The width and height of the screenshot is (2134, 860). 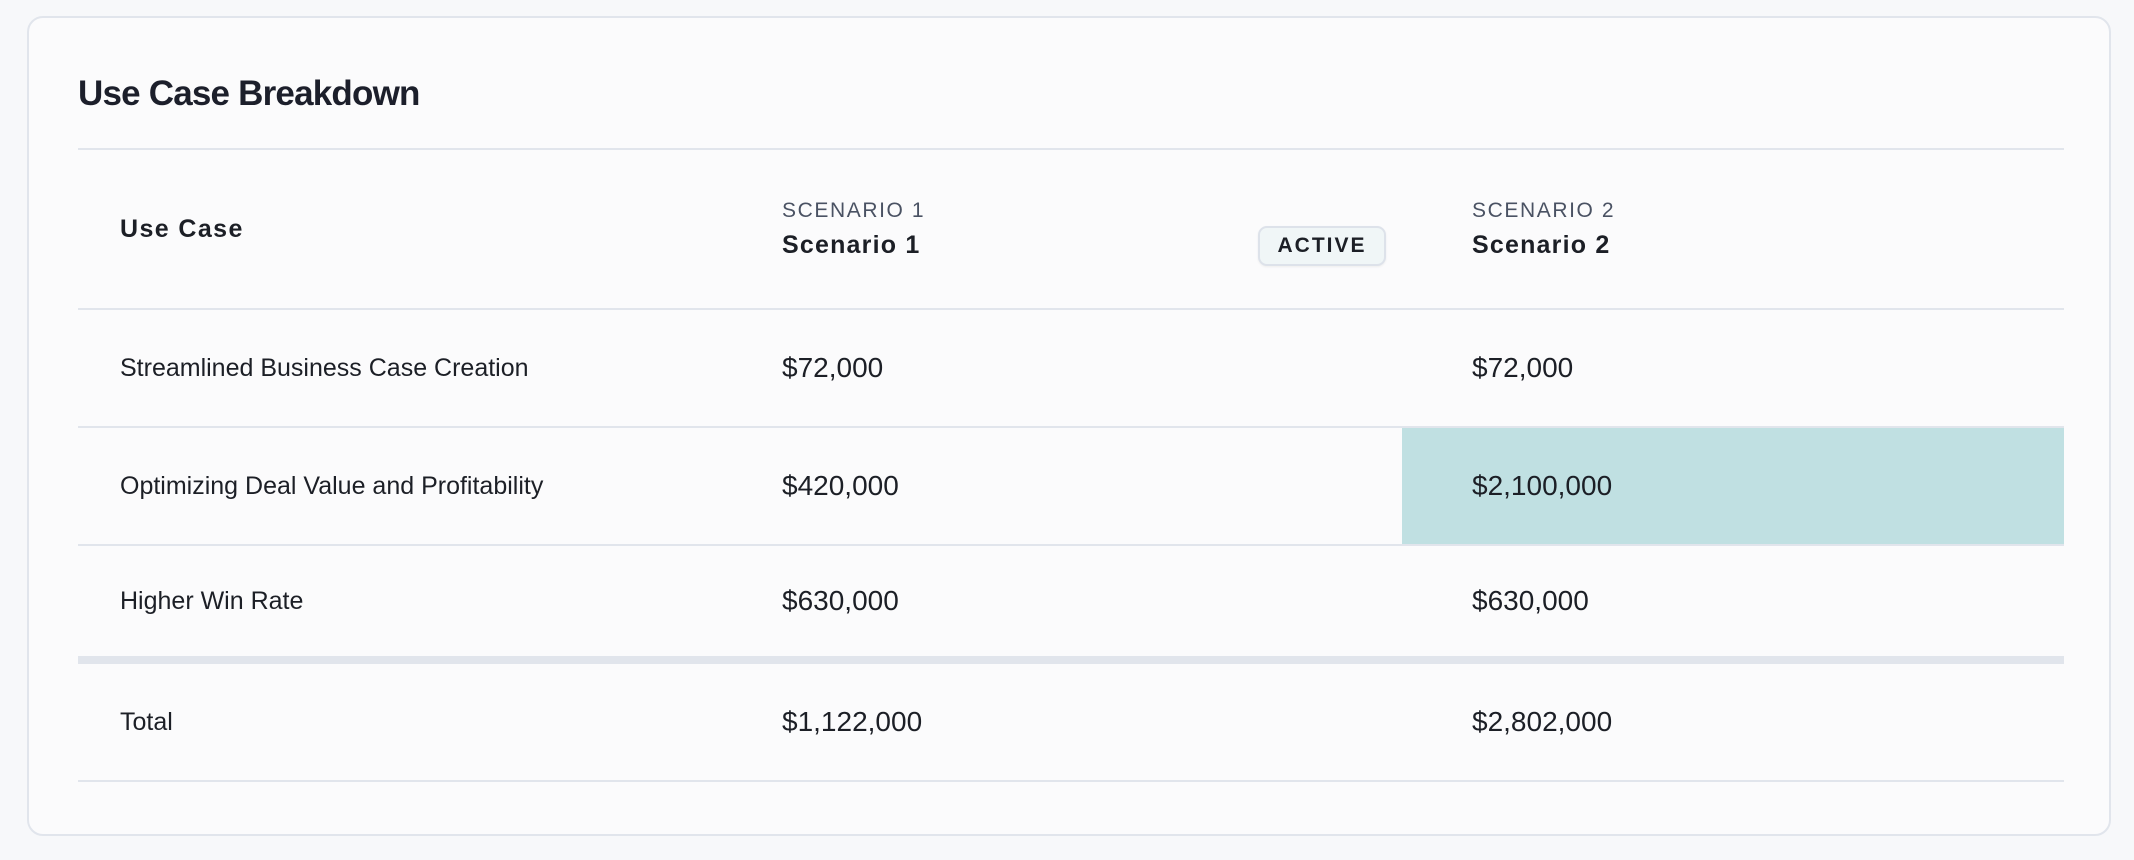 What do you see at coordinates (332, 485) in the screenshot?
I see `use-case-name: Optimizing Deal Value and Profitability` at bounding box center [332, 485].